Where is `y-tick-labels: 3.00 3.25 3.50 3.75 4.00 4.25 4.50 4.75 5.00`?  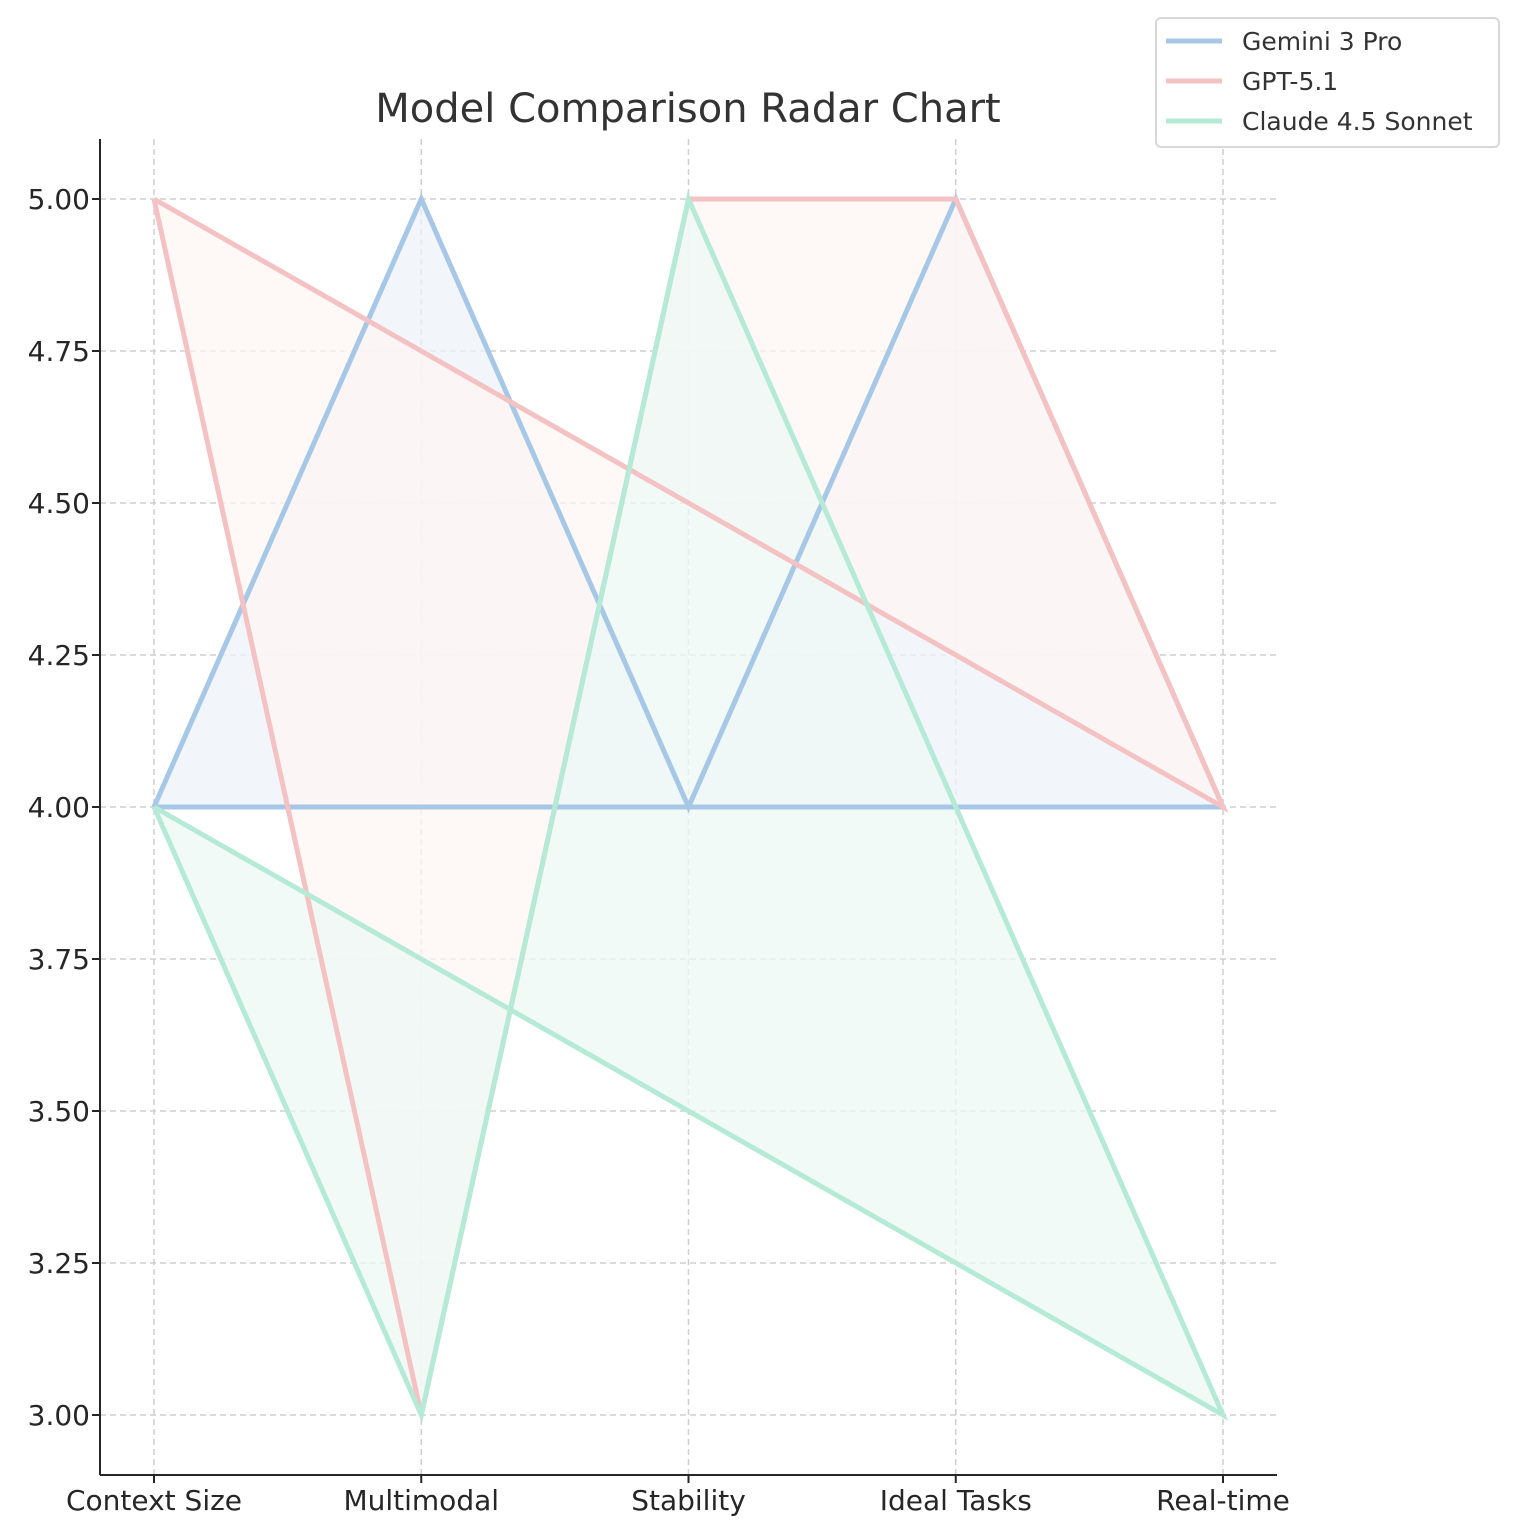
y-tick-labels: 3.00 3.25 3.50 3.75 4.00 4.25 4.50 4.75 5.00 is located at coordinates (64, 807).